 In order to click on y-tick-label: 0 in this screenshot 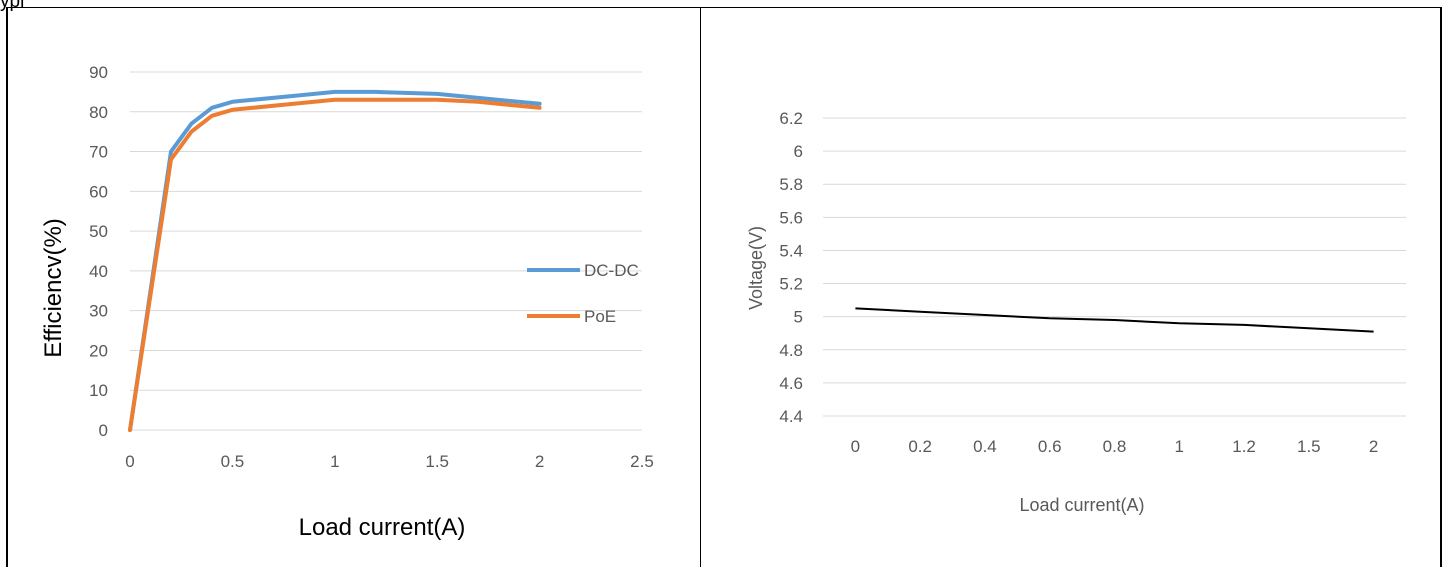, I will do `click(103, 430)`.